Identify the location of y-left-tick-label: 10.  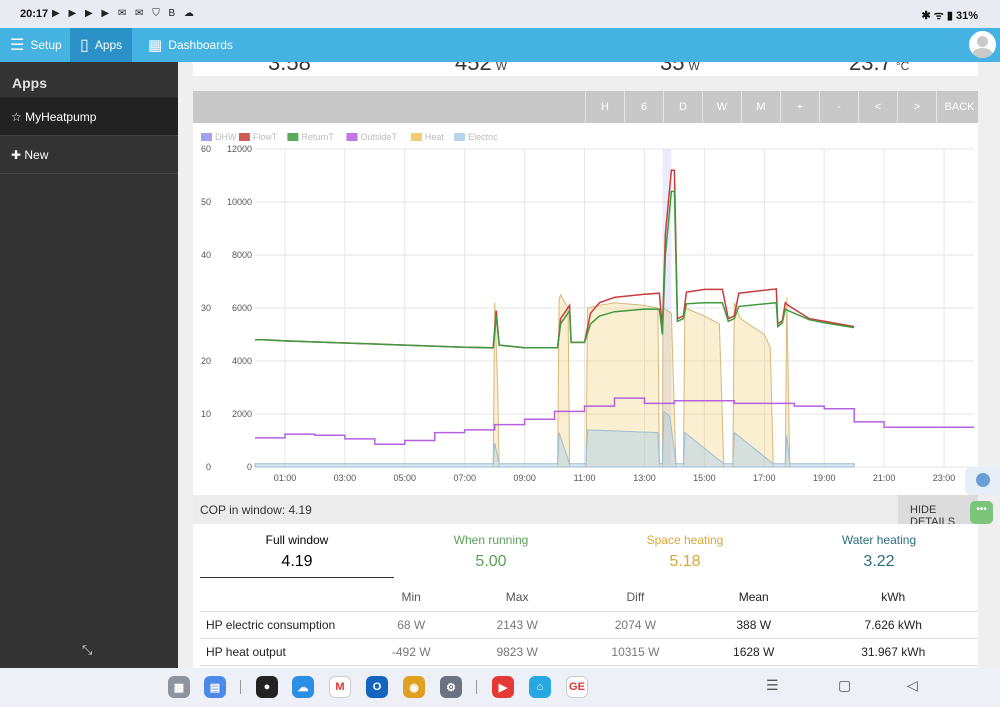
(206, 414).